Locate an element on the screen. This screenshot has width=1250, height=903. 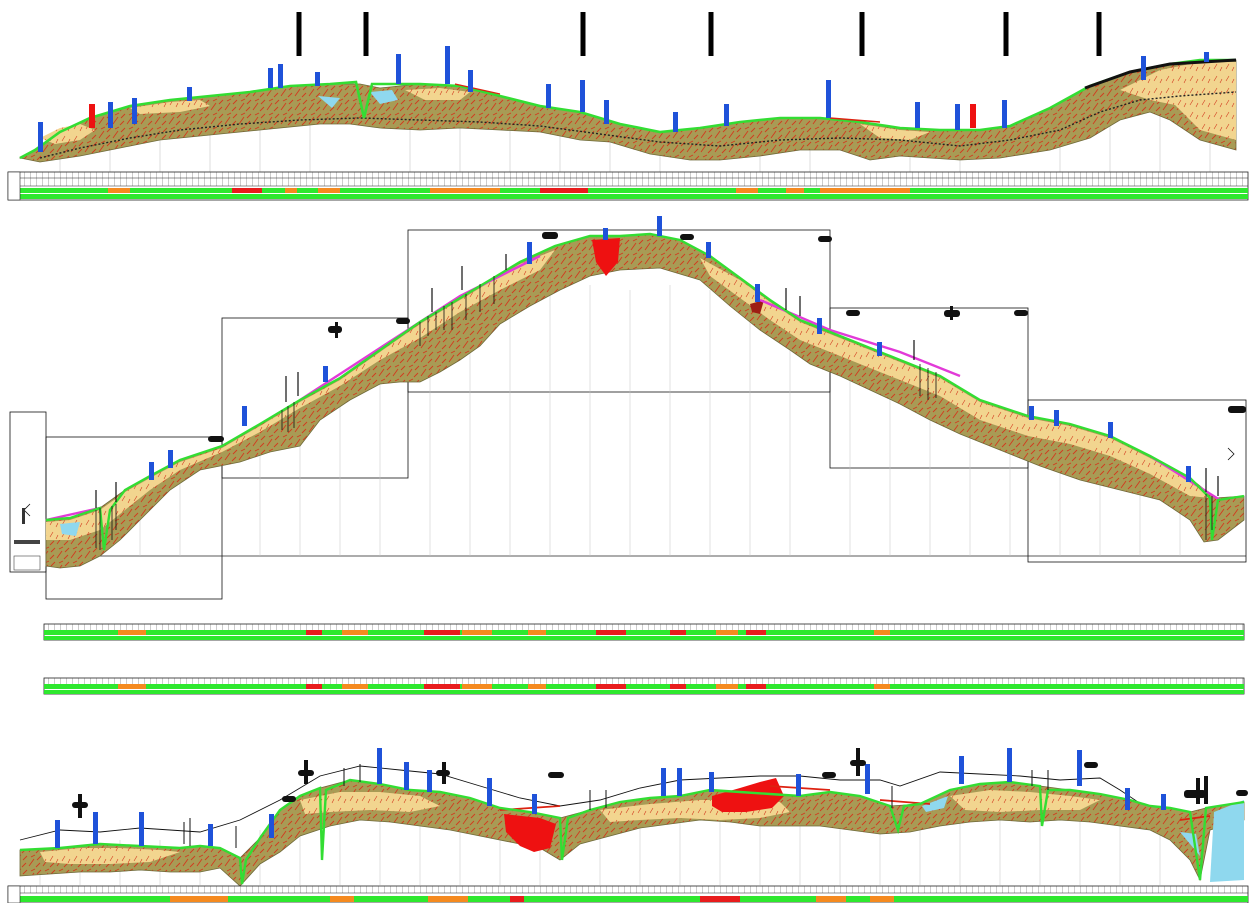
band-table-bottom is located at coordinates (628, 894).